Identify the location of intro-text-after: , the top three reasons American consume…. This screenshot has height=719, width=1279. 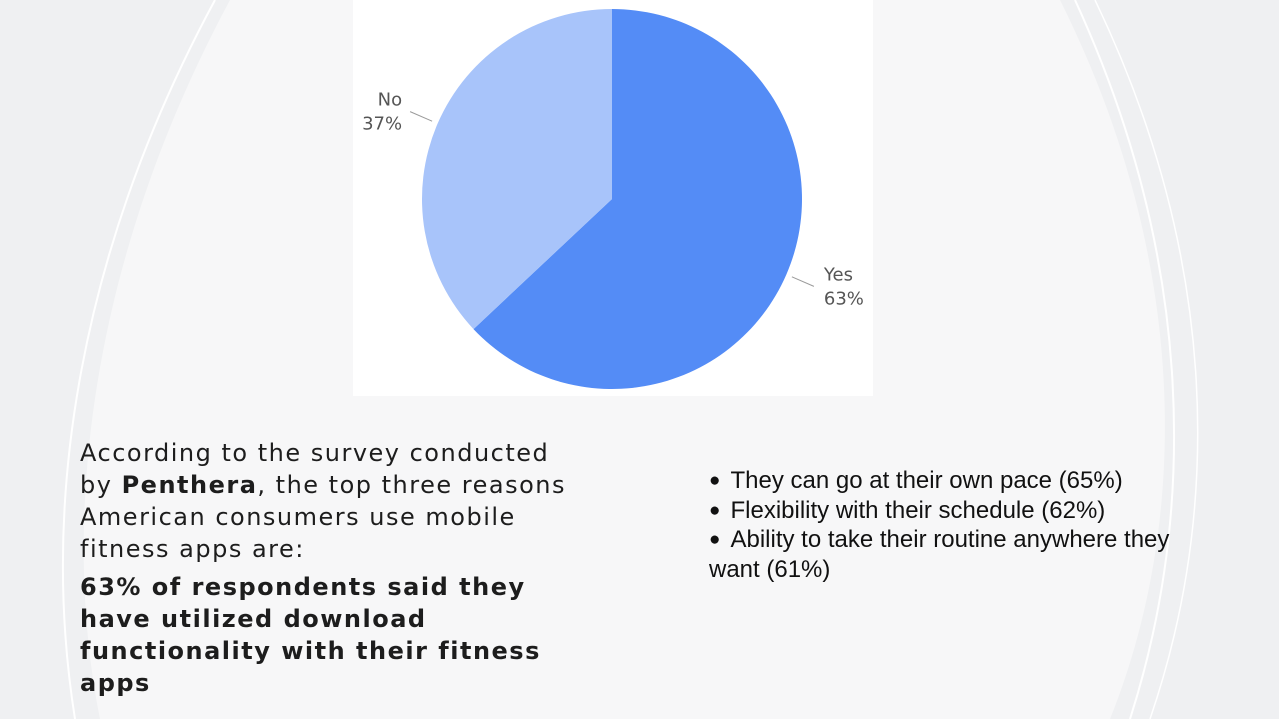
(323, 517).